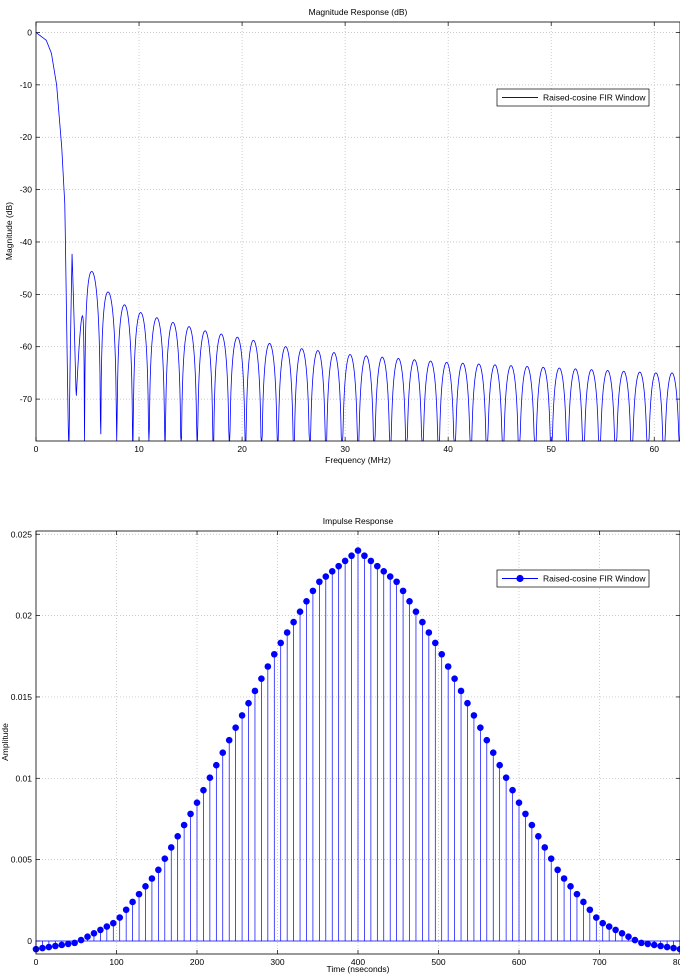  Describe the element at coordinates (36, 449) in the screenshot. I see `magnitude-xtick-label: 0` at that location.